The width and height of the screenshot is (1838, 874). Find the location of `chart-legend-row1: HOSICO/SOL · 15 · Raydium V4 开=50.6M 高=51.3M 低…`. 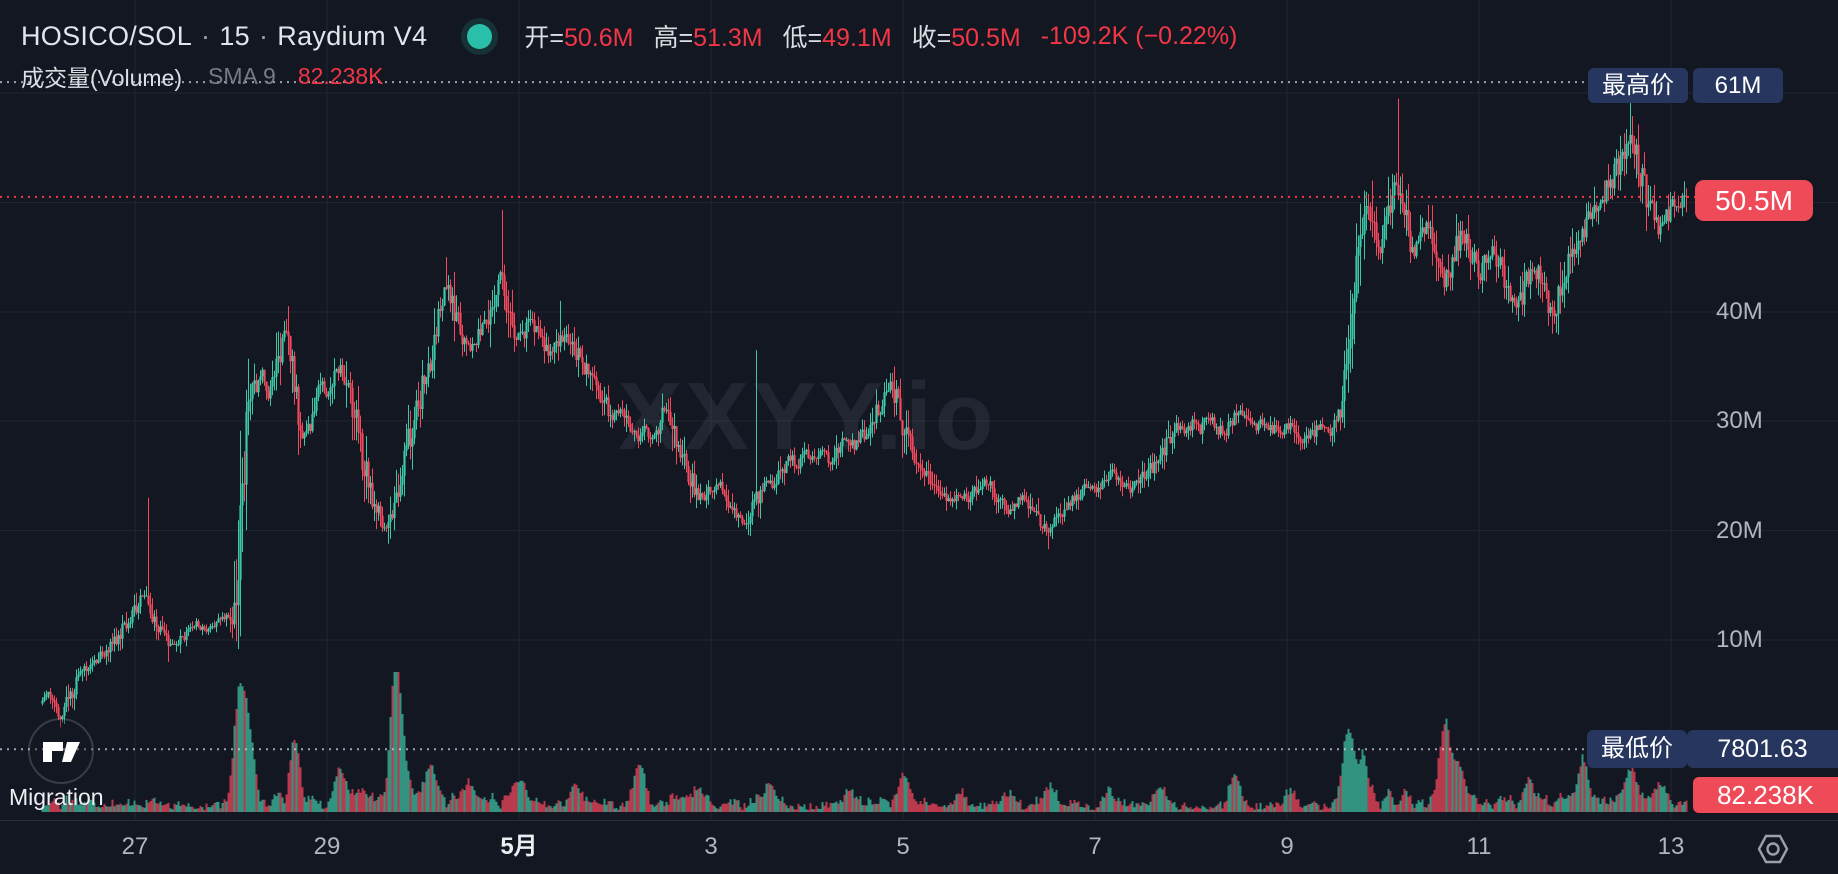

chart-legend-row1: HOSICO/SOL · 15 · Raydium V4 开=50.6M 高=51.3M 低… is located at coordinates (629, 36).